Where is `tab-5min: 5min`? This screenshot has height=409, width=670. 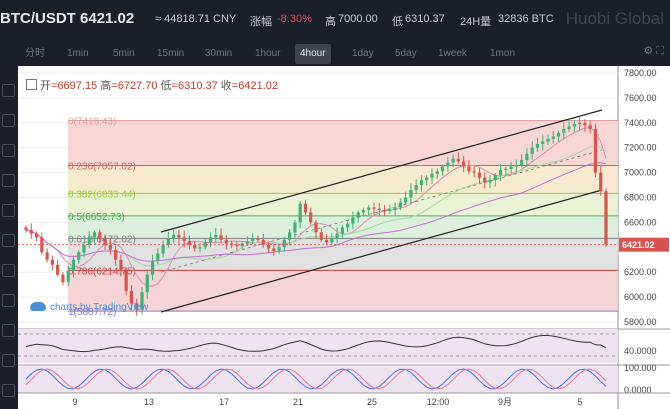
tab-5min: 5min is located at coordinates (124, 53).